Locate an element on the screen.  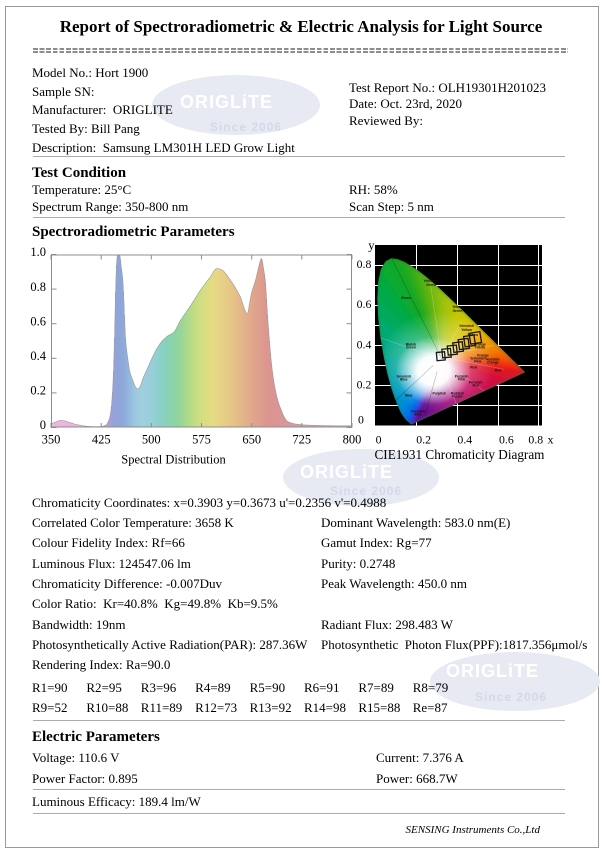
svg-text: Purple is located at coordinates (457, 396).